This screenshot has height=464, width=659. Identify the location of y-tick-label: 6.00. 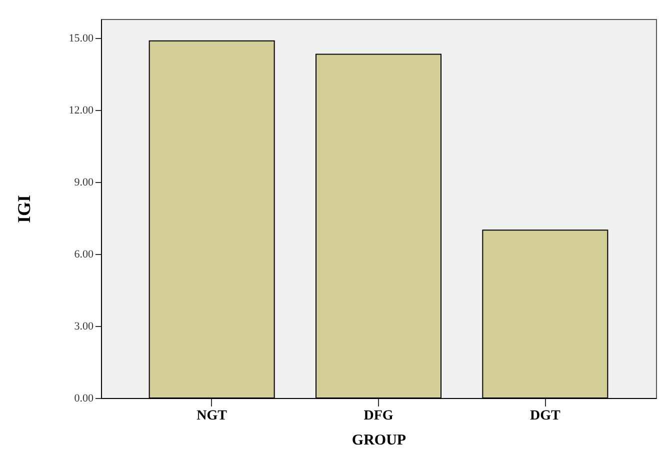
(84, 254).